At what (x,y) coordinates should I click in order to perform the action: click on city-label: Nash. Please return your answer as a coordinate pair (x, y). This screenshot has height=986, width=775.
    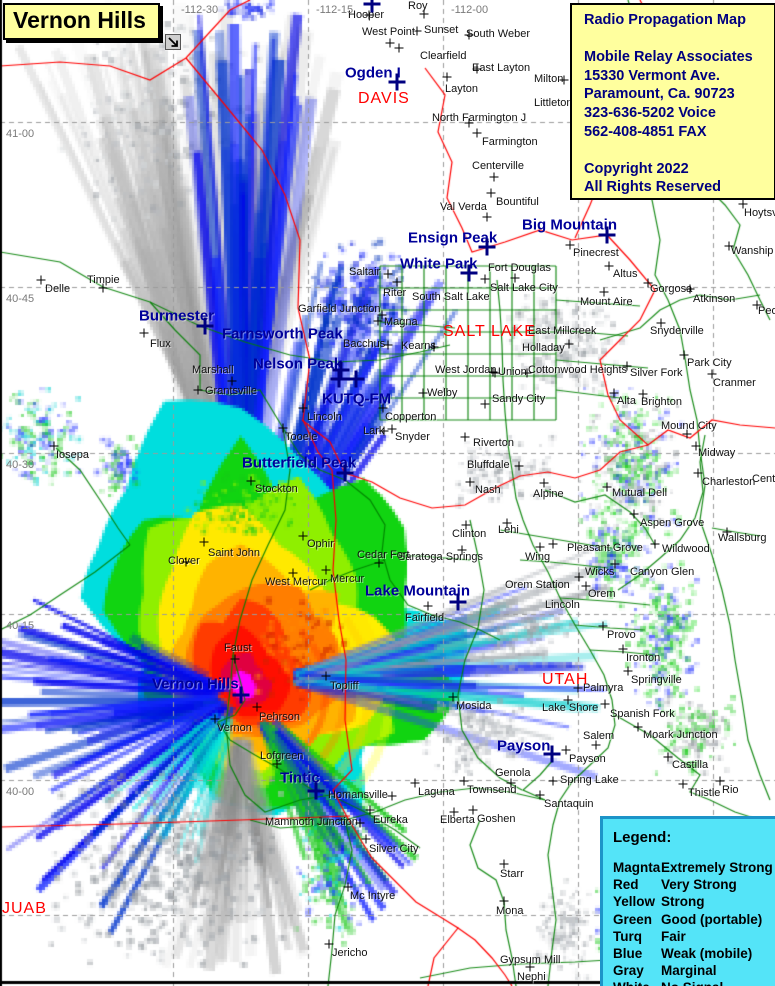
    Looking at the image, I should click on (488, 490).